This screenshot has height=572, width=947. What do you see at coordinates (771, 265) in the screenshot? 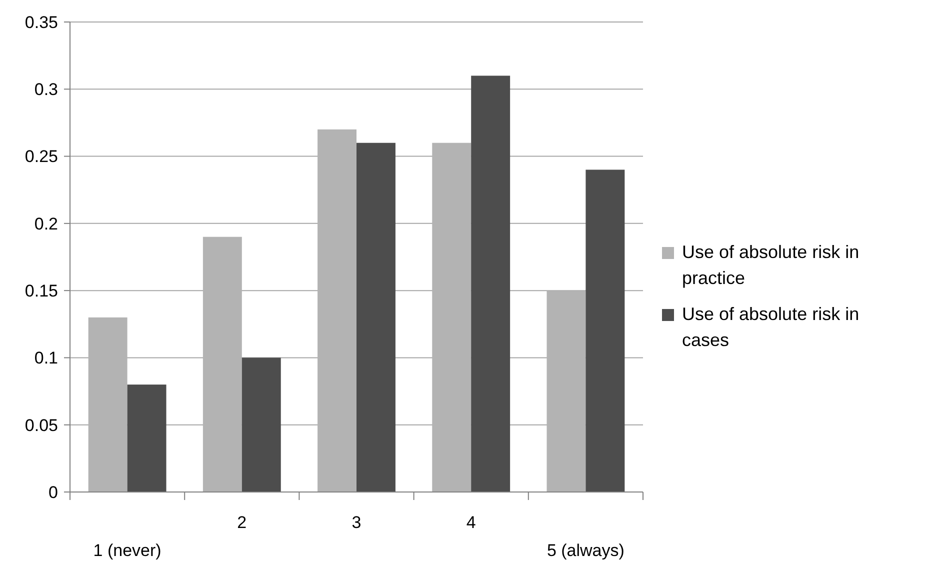
I see `legend-label: Use of absolute risk in practice` at bounding box center [771, 265].